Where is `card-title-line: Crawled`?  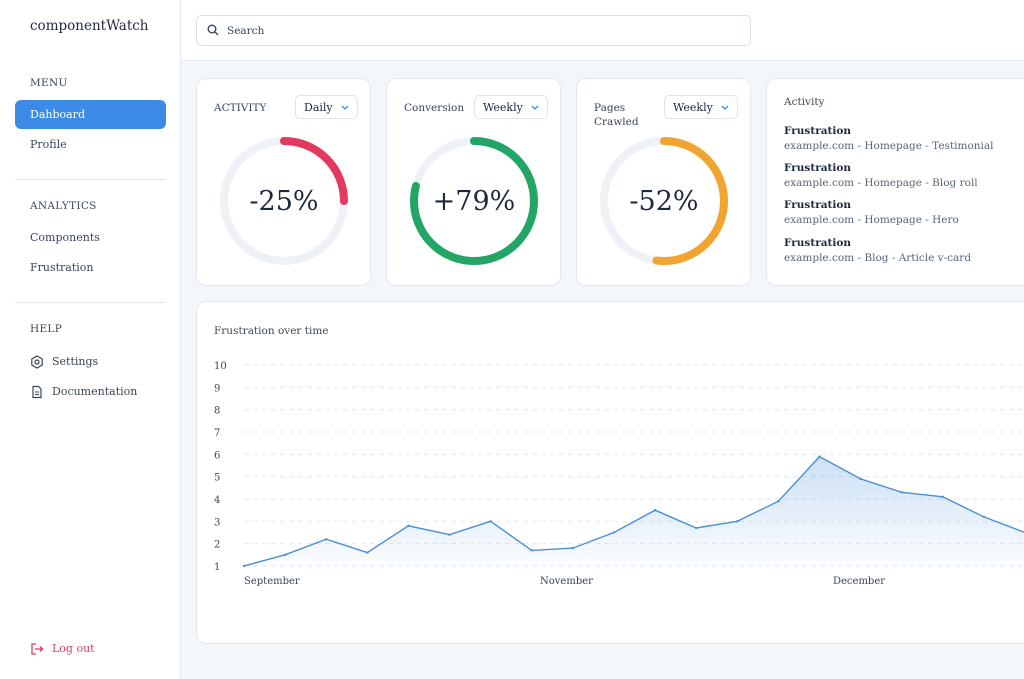 card-title-line: Crawled is located at coordinates (616, 122).